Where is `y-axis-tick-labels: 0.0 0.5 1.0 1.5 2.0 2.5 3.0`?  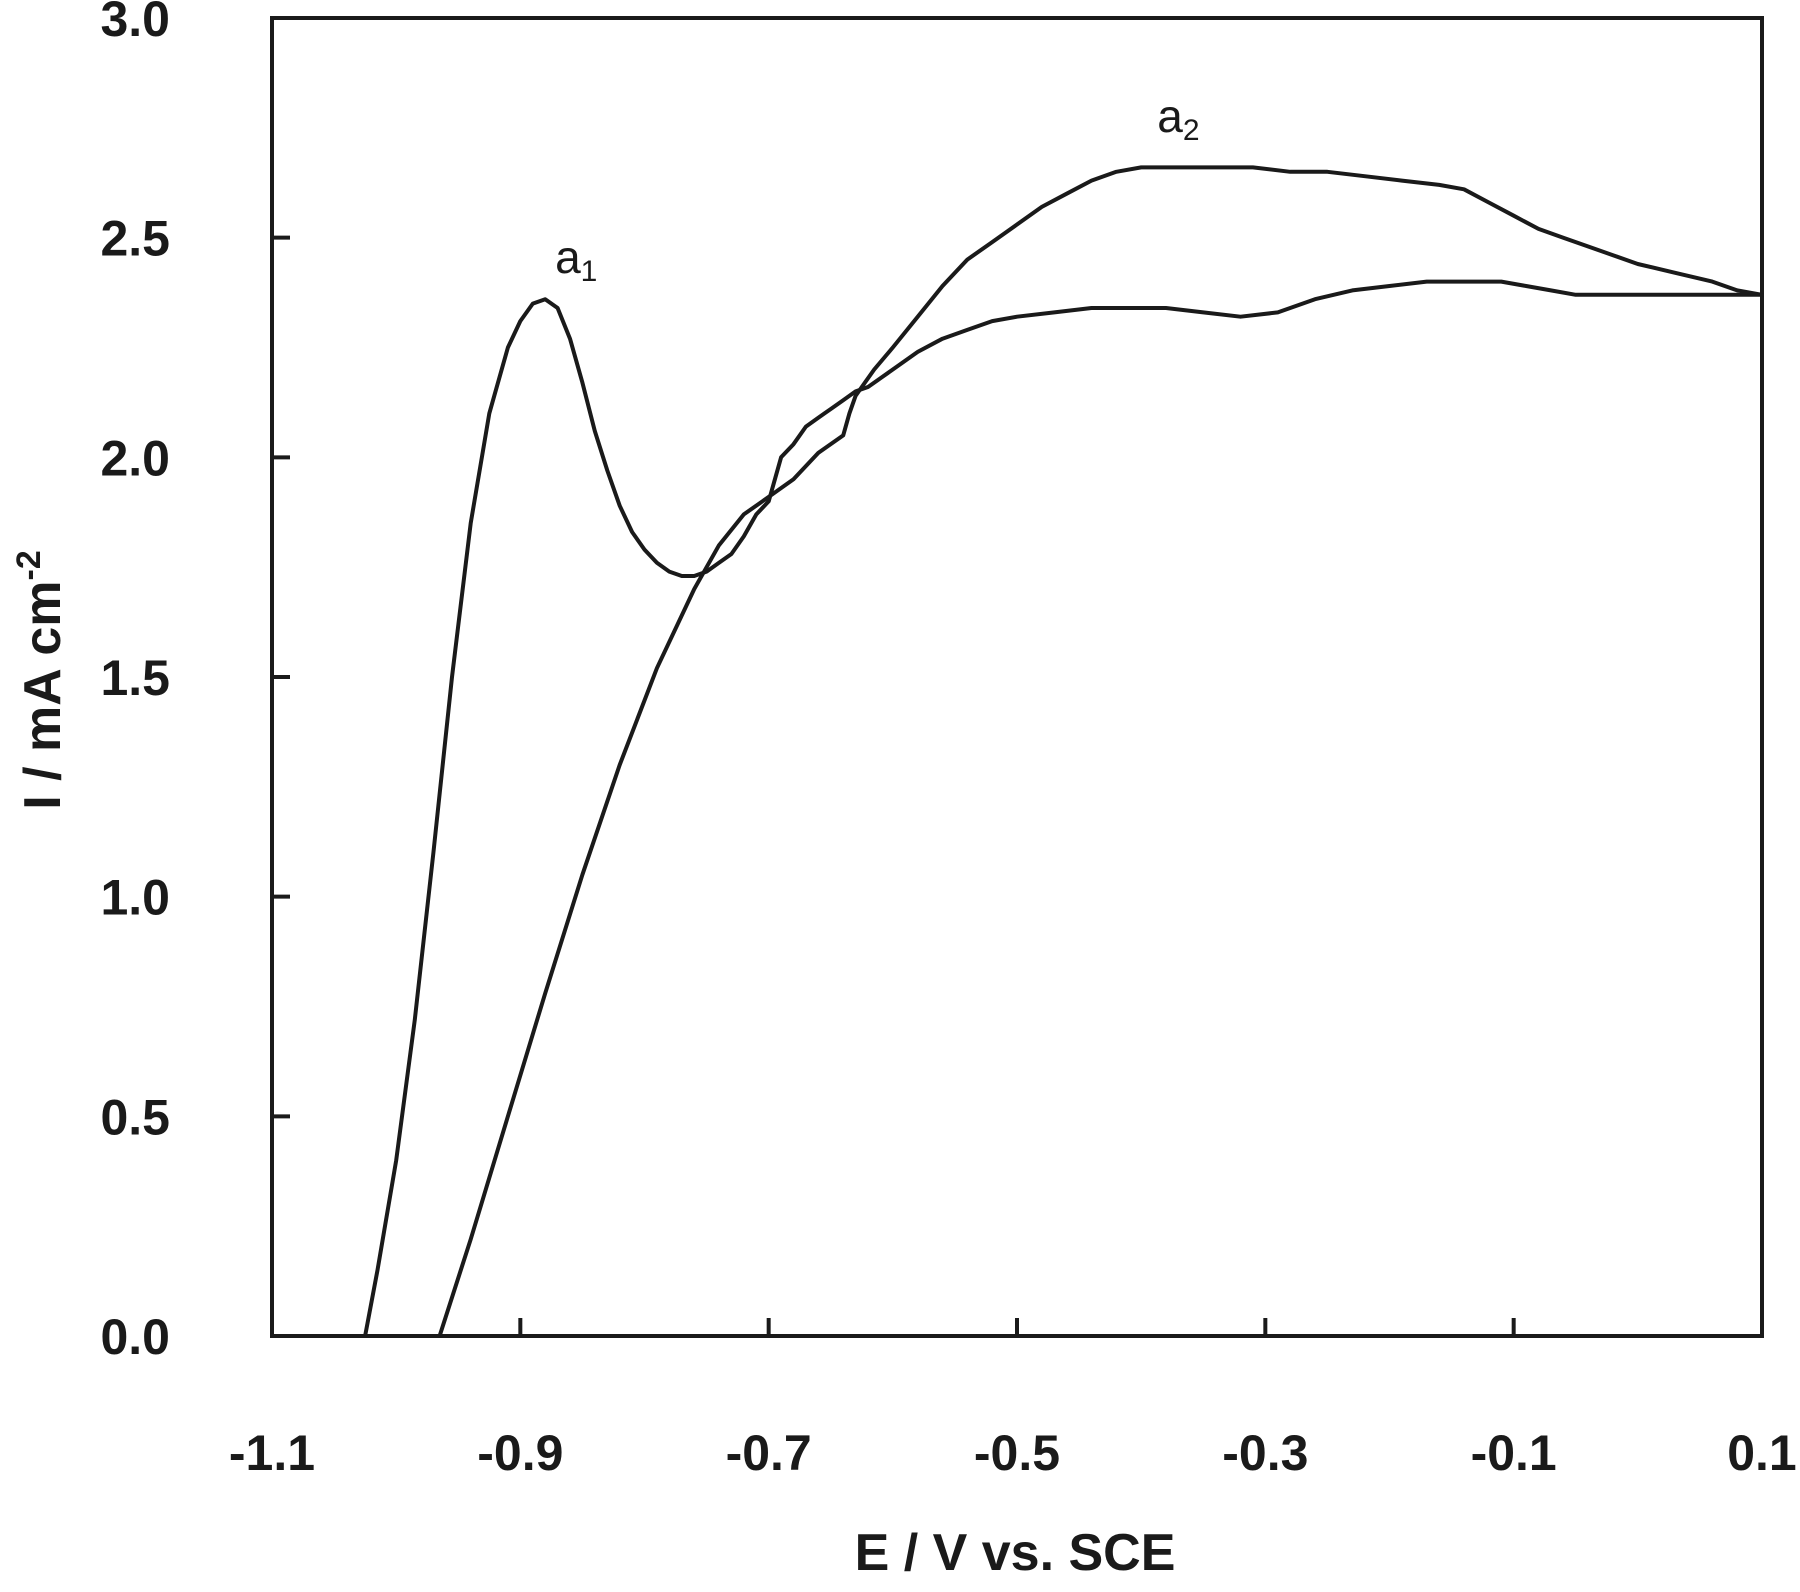 y-axis-tick-labels: 0.0 0.5 1.0 1.5 2.0 2.5 3.0 is located at coordinates (135, 682).